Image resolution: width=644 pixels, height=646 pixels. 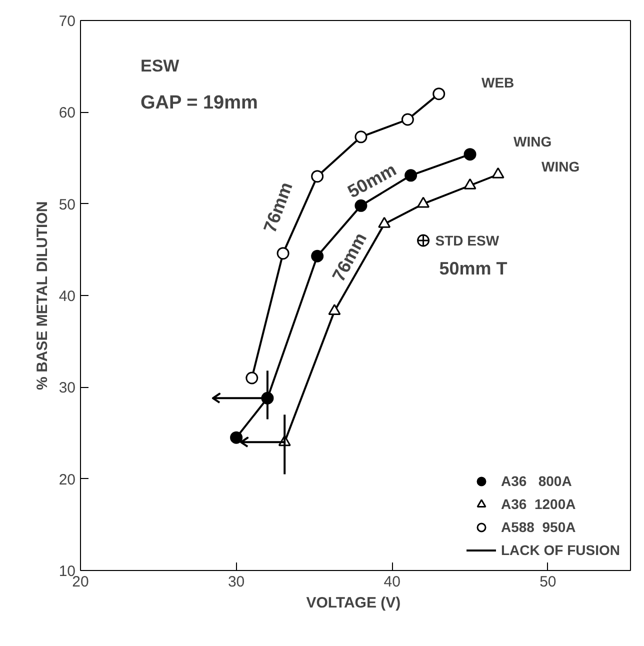 I want to click on annotation: WEB, so click(x=498, y=82).